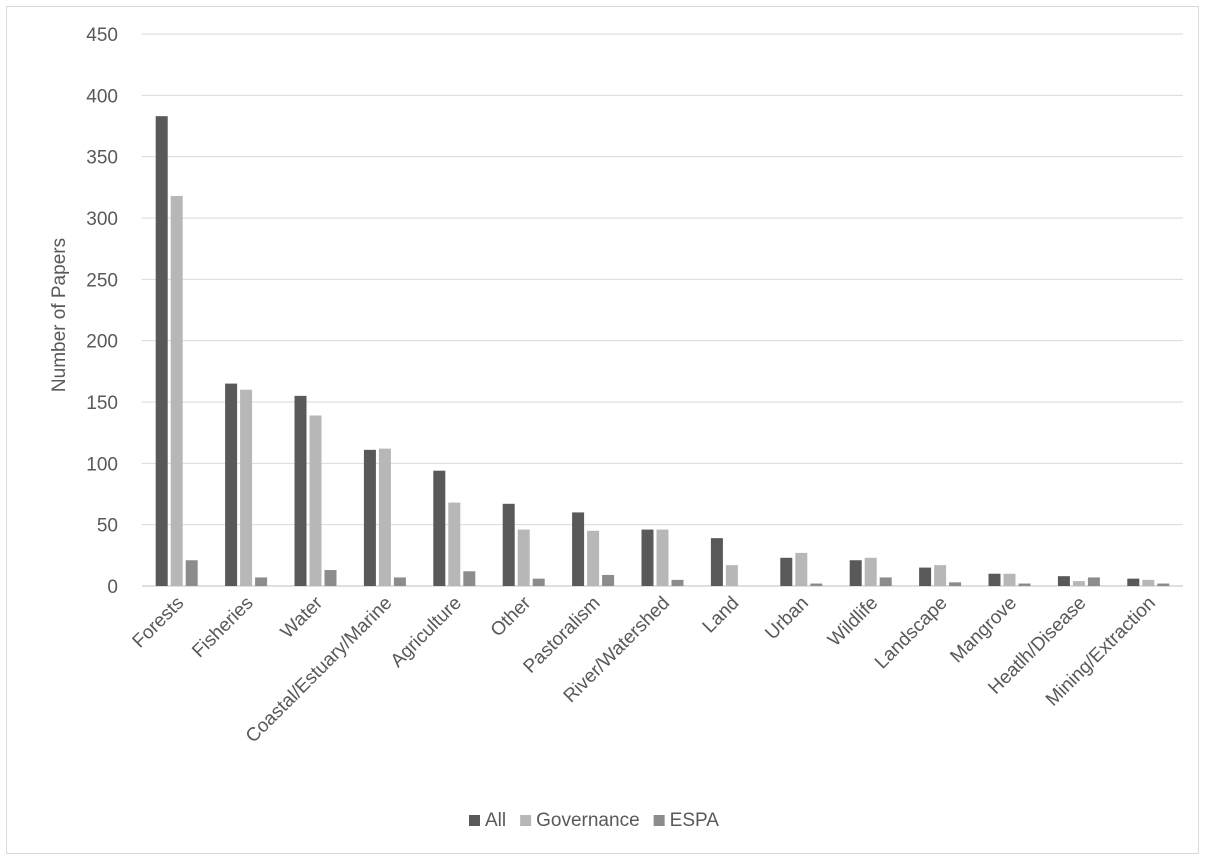 The width and height of the screenshot is (1205, 860). I want to click on bar-all-mining-extraction, so click(1133, 582).